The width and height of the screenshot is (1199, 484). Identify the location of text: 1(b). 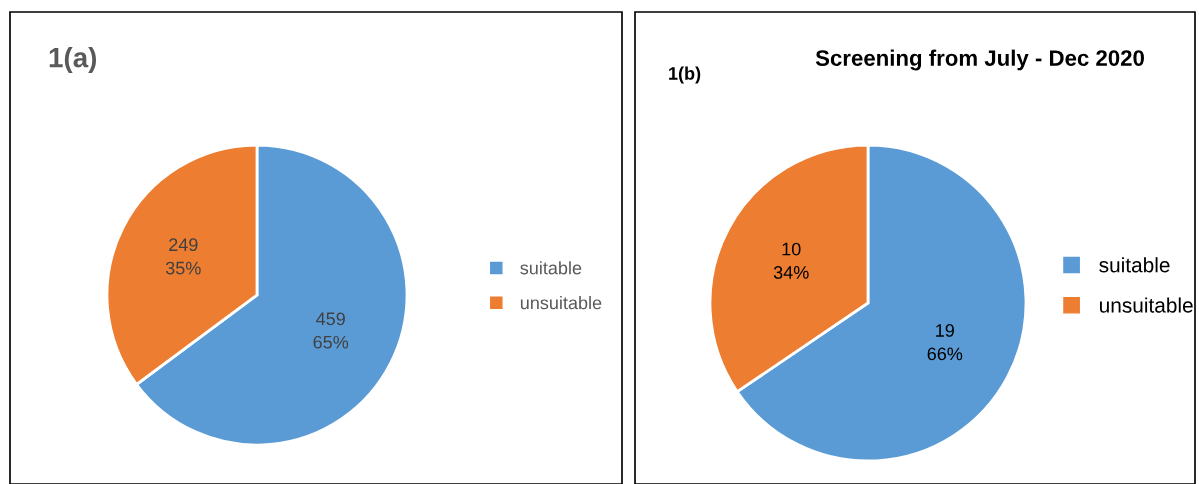
(685, 75).